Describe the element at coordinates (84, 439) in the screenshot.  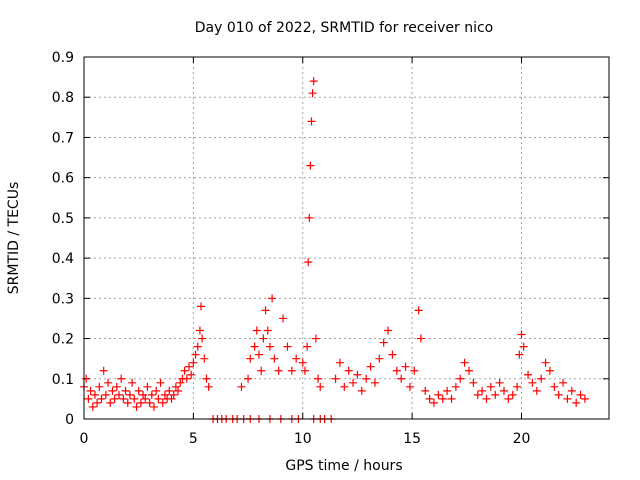
I see `x-tick-label: 0` at that location.